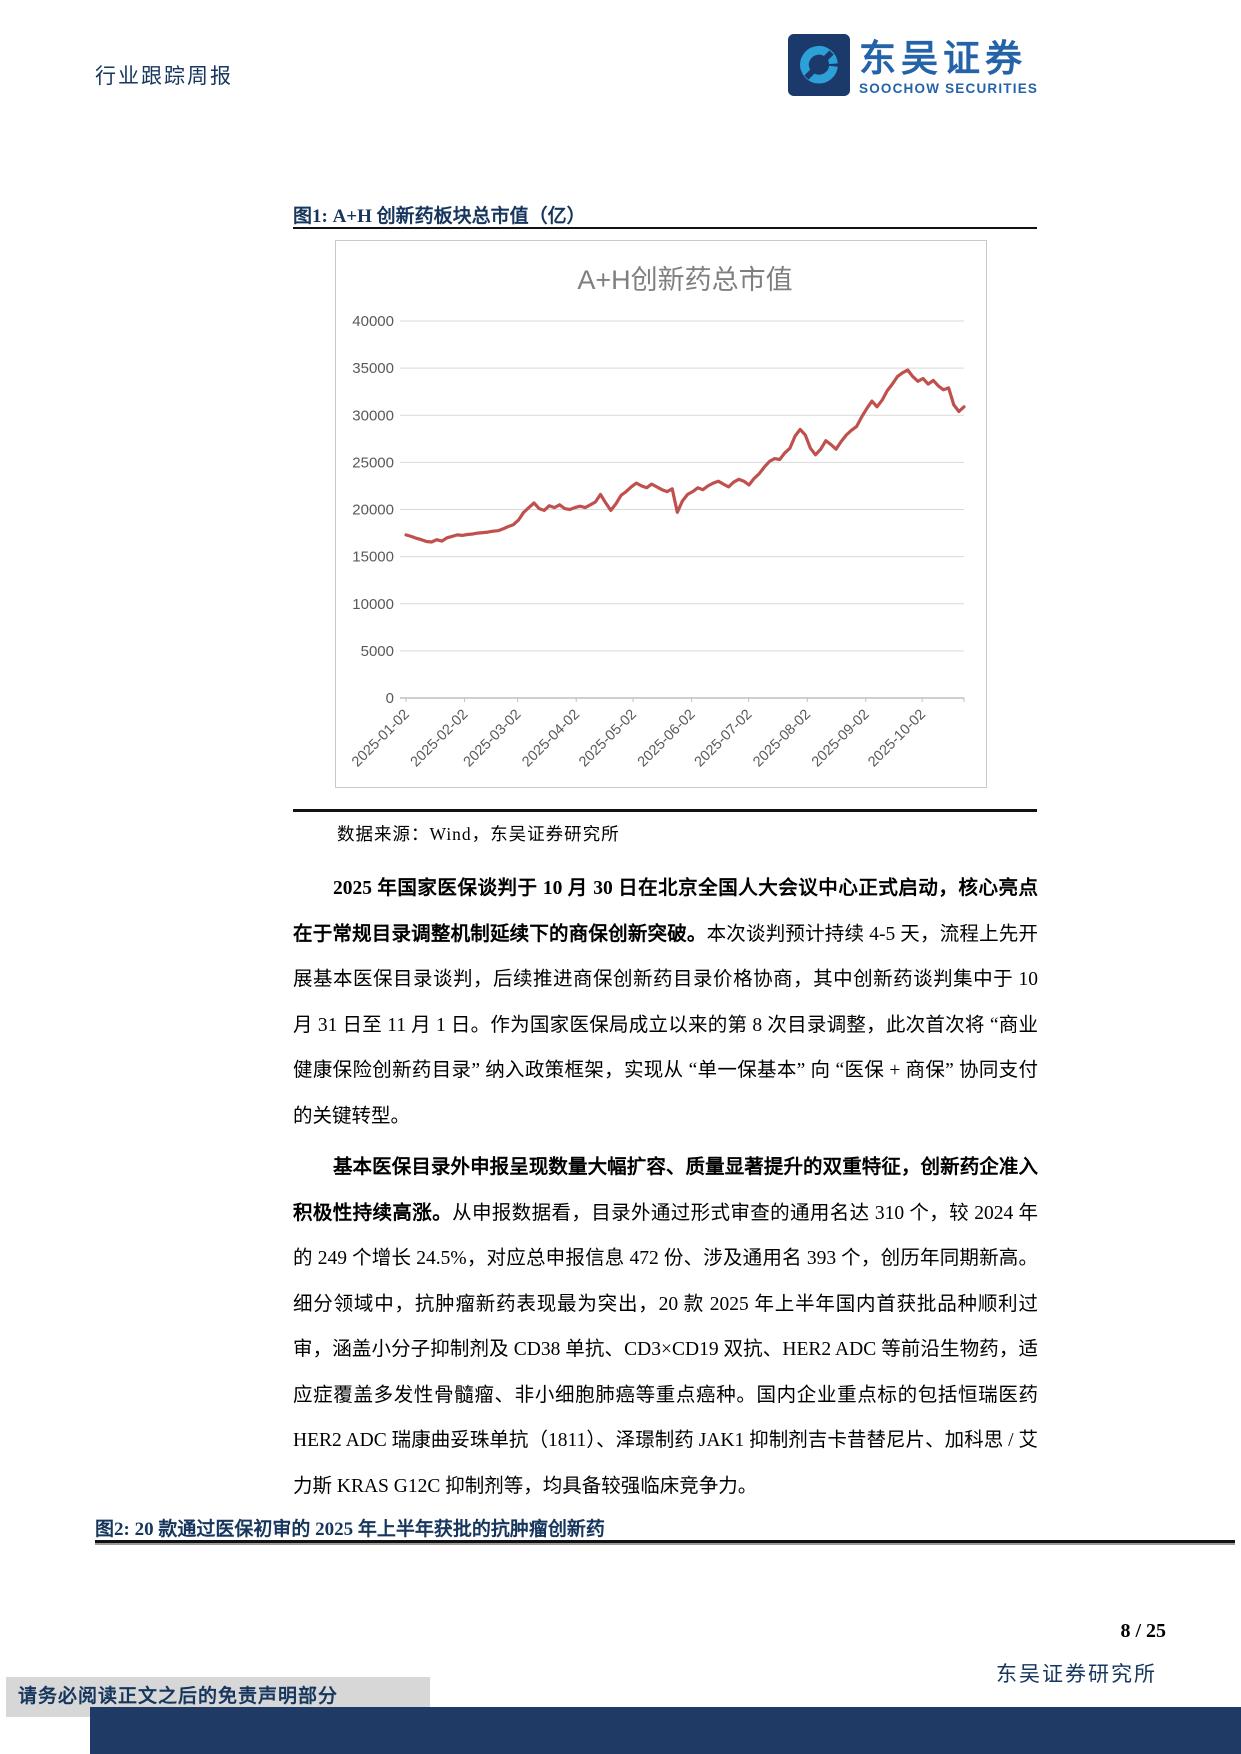 This screenshot has height=1754, width=1241. What do you see at coordinates (949, 88) in the screenshot?
I see `brand-name-en: SOOCHOW SECURITIES` at bounding box center [949, 88].